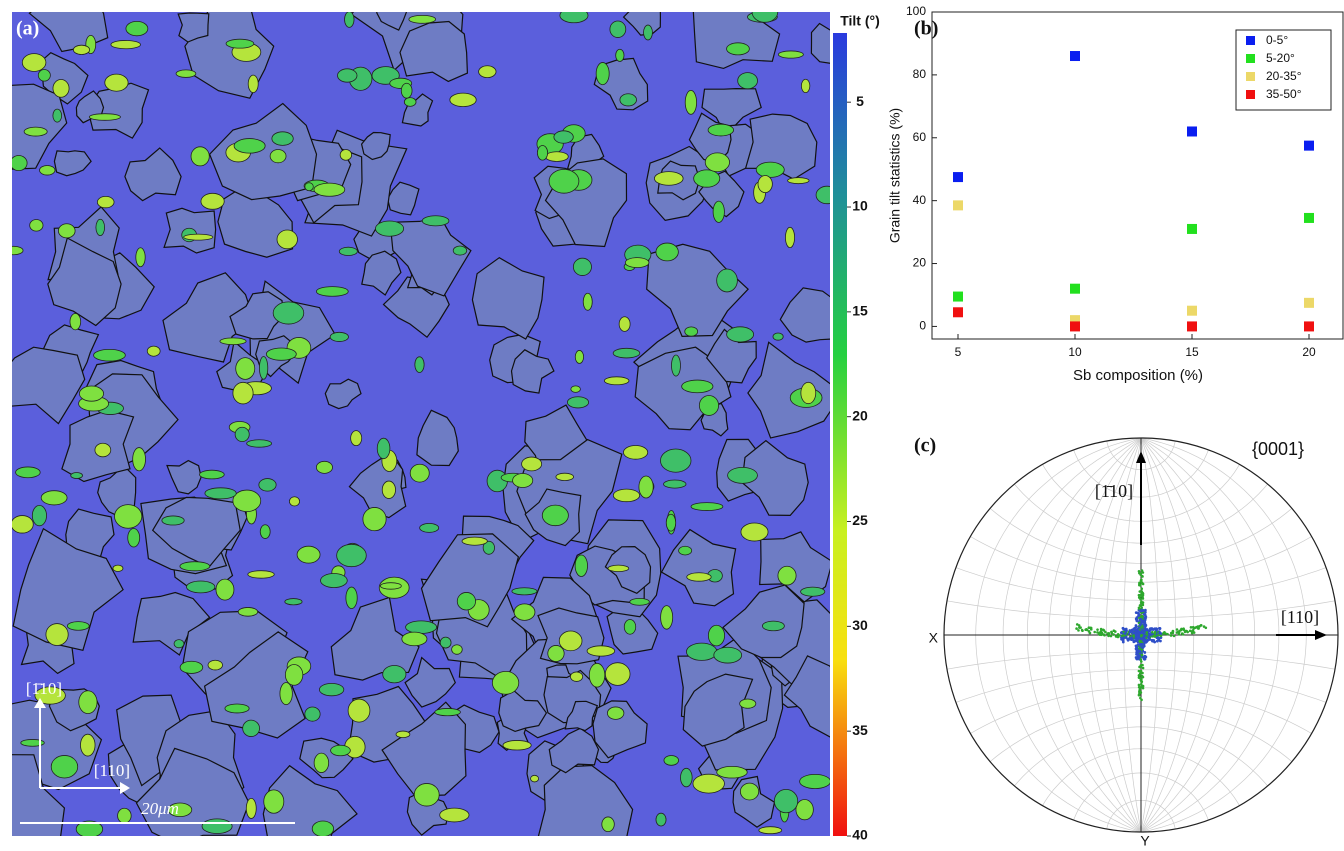  I want to click on legend-swatch, so click(1250, 94).